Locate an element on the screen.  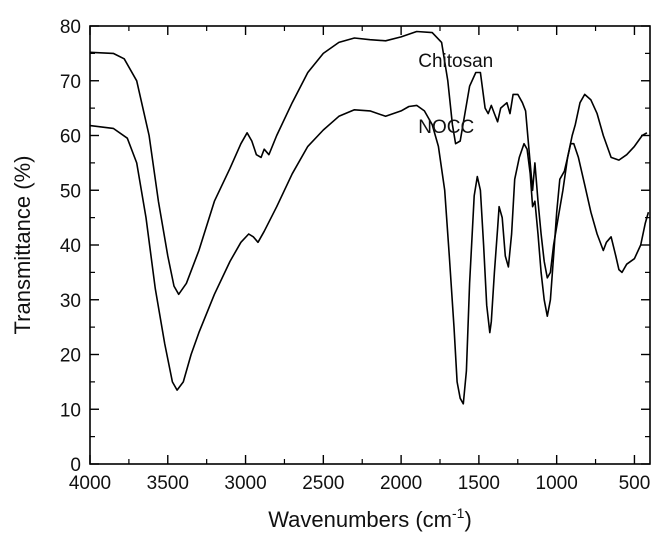
x-tick-label: 2000 is located at coordinates (401, 483).